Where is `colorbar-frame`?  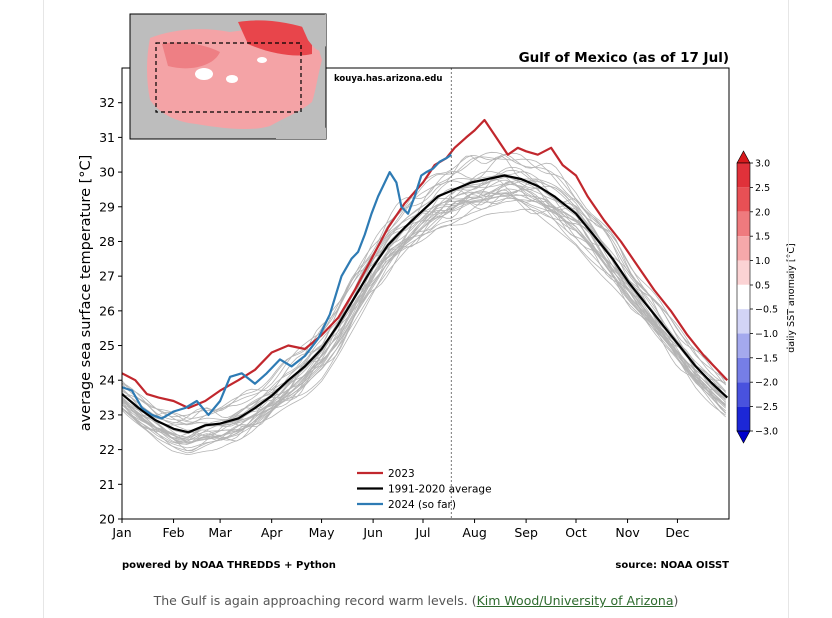 colorbar-frame is located at coordinates (743, 297).